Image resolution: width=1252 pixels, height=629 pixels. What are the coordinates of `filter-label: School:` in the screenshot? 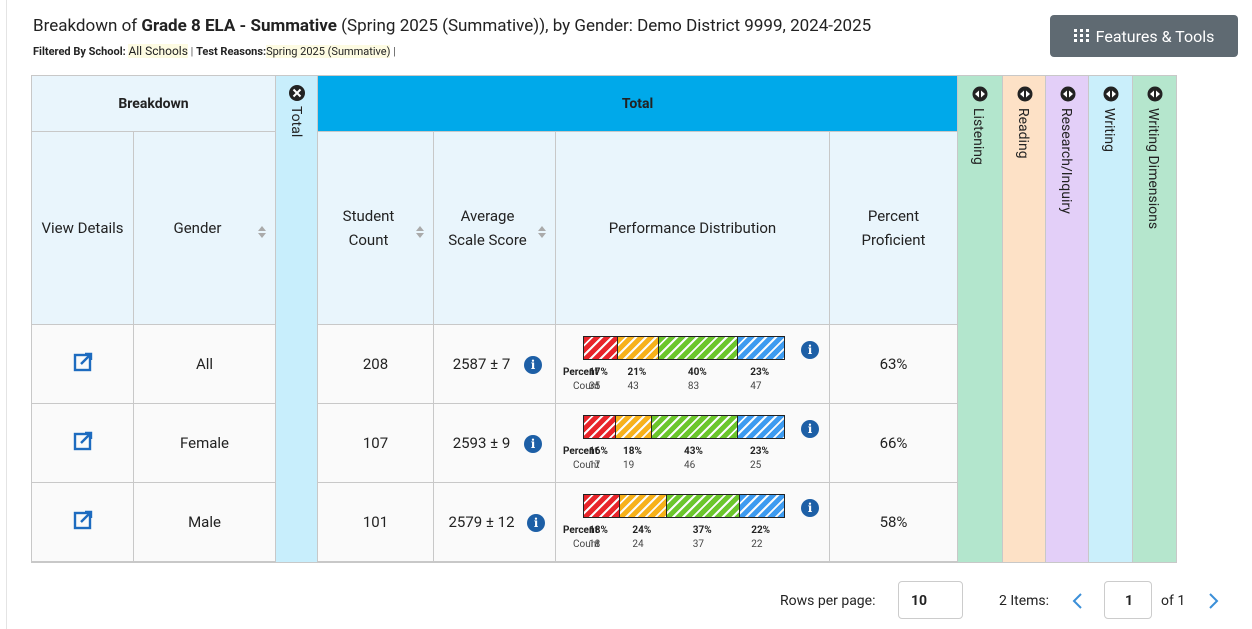 It's located at (107, 51).